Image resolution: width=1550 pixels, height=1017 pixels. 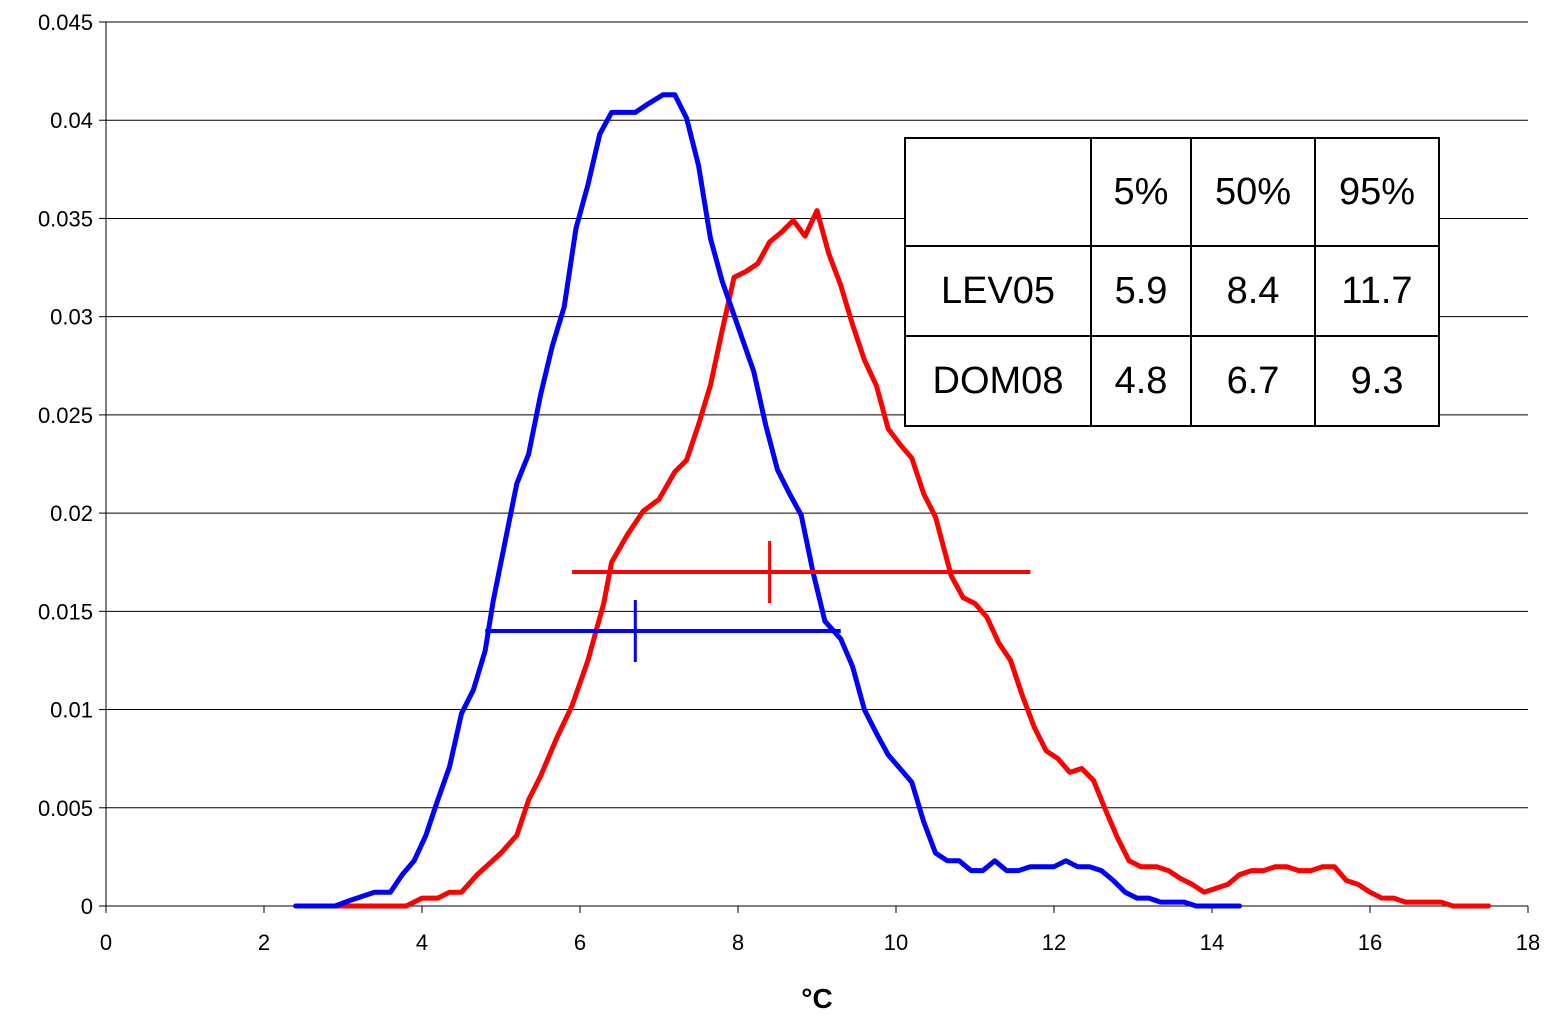 I want to click on table-row: LEV05 5.9 8.4 11.7, so click(x=1172, y=291).